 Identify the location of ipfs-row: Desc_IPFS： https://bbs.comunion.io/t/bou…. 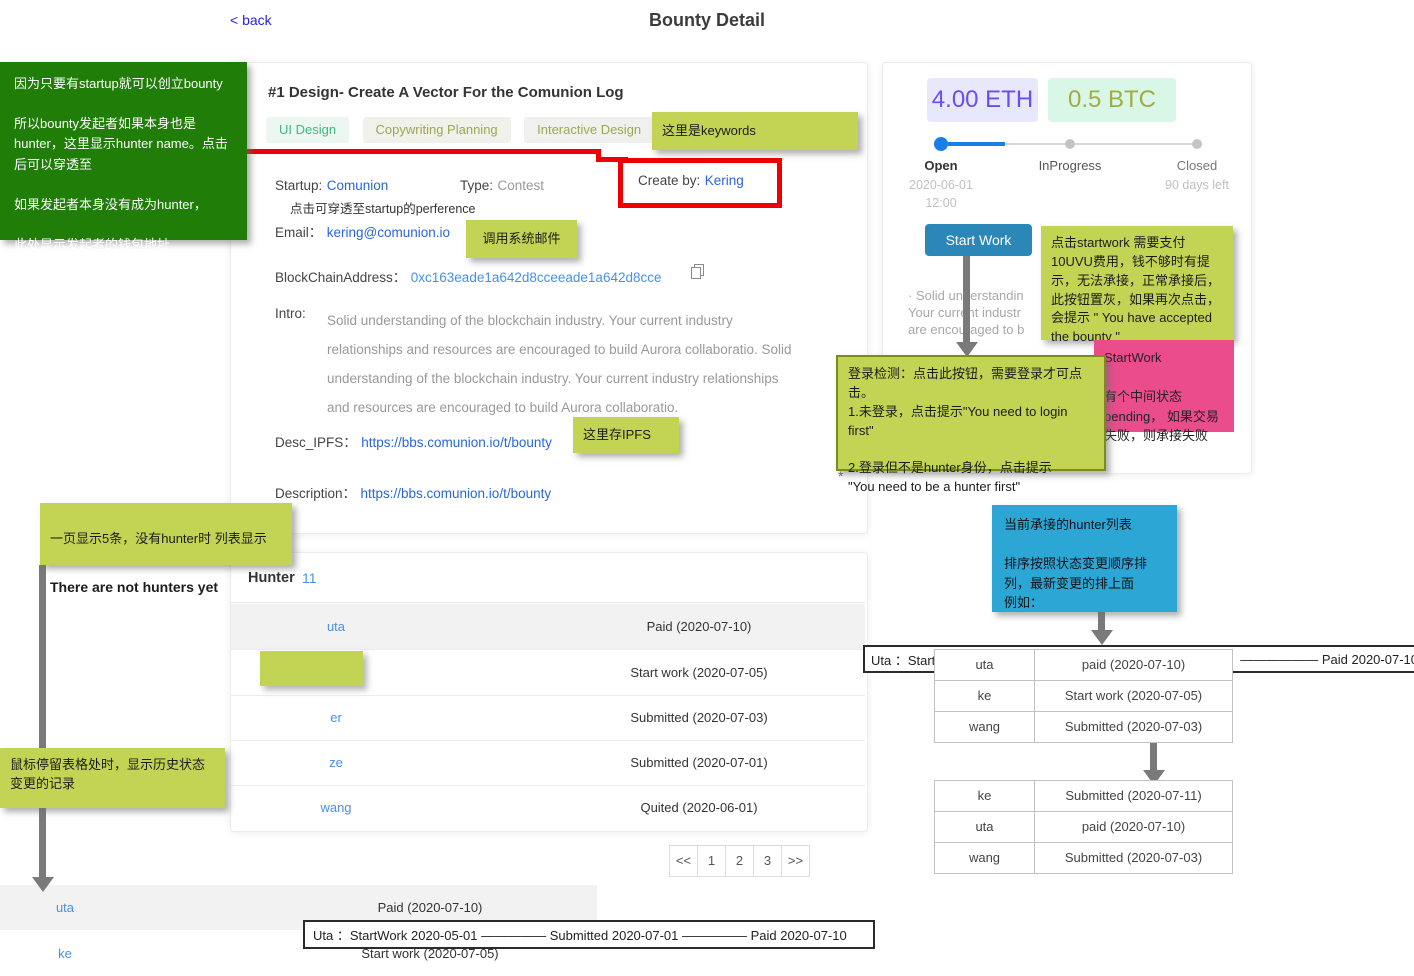
(413, 441).